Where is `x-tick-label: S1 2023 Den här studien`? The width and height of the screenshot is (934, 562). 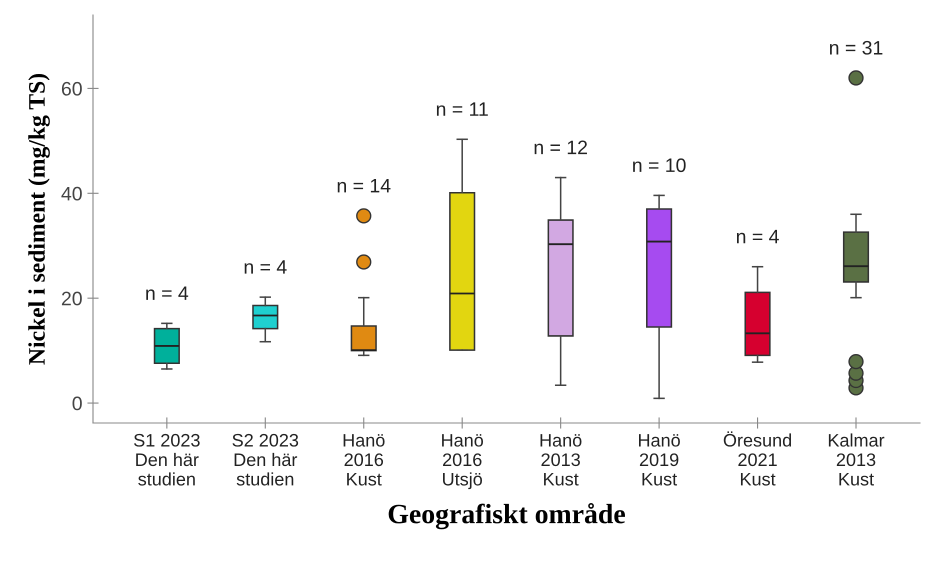 x-tick-label: S1 2023 Den här studien is located at coordinates (167, 460).